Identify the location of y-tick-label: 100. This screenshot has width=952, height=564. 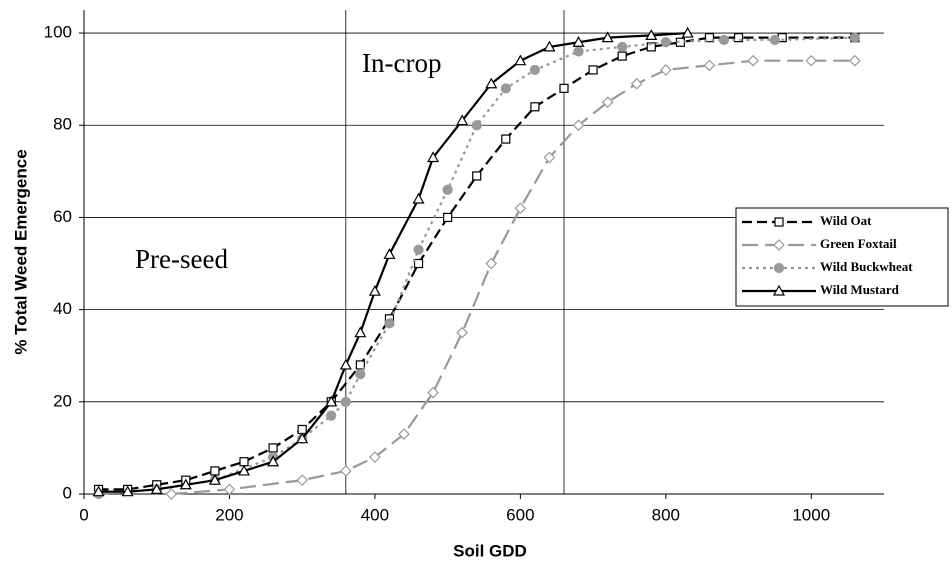
(58, 32).